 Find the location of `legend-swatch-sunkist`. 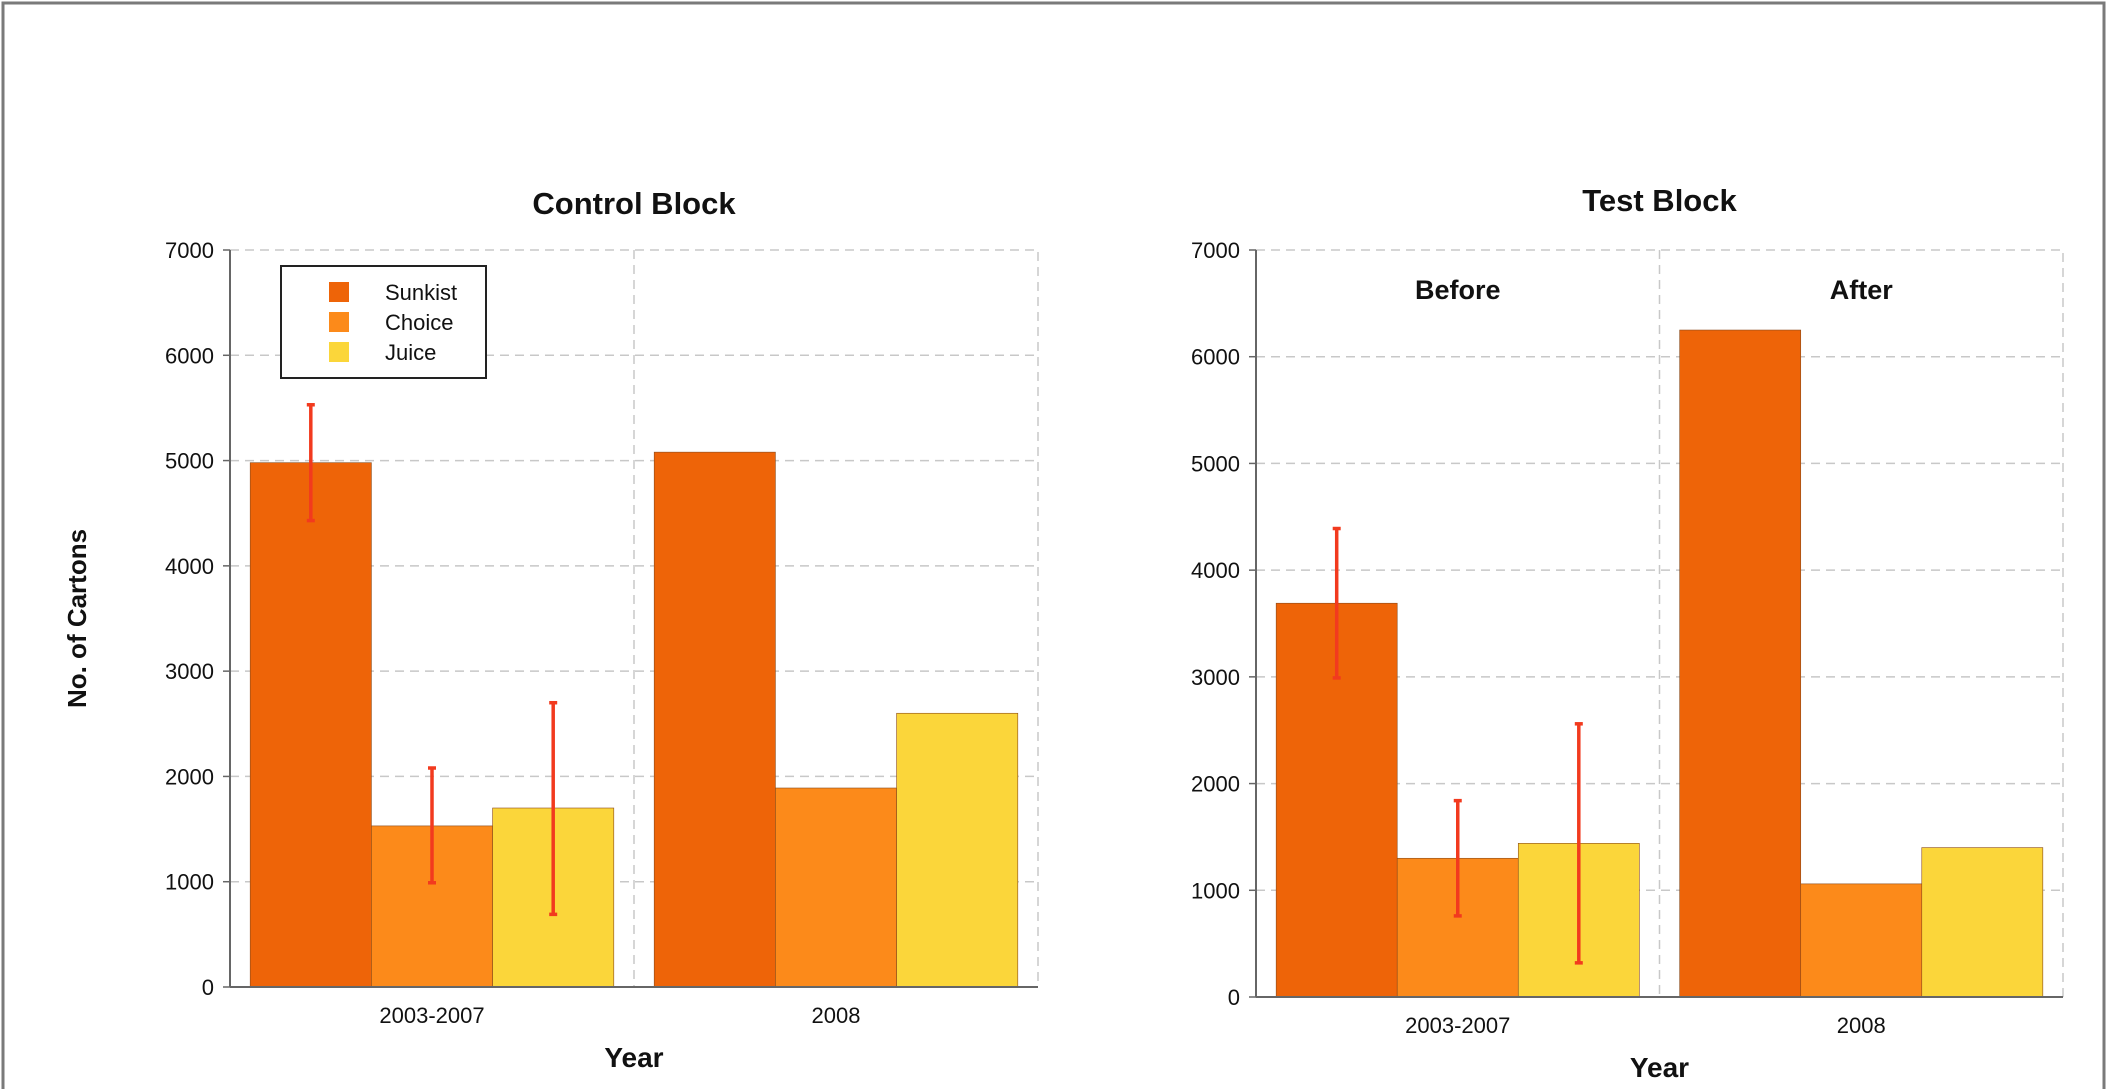

legend-swatch-sunkist is located at coordinates (339, 292).